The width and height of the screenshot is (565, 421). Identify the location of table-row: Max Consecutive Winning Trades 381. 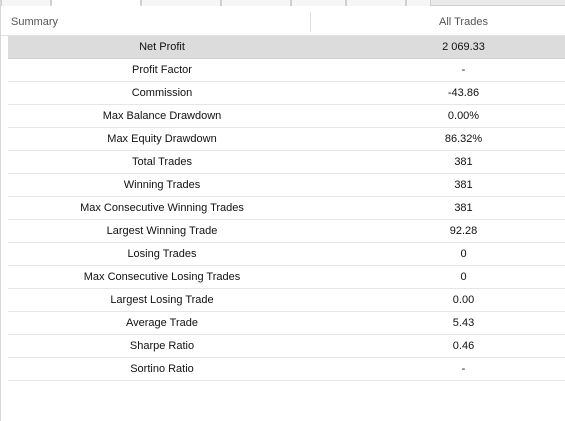
(286, 208).